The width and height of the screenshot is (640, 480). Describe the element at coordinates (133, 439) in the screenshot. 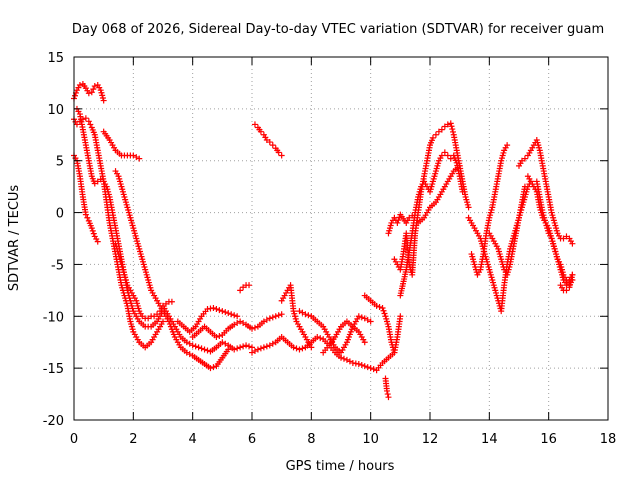

I see `x-tick-label: 2` at that location.